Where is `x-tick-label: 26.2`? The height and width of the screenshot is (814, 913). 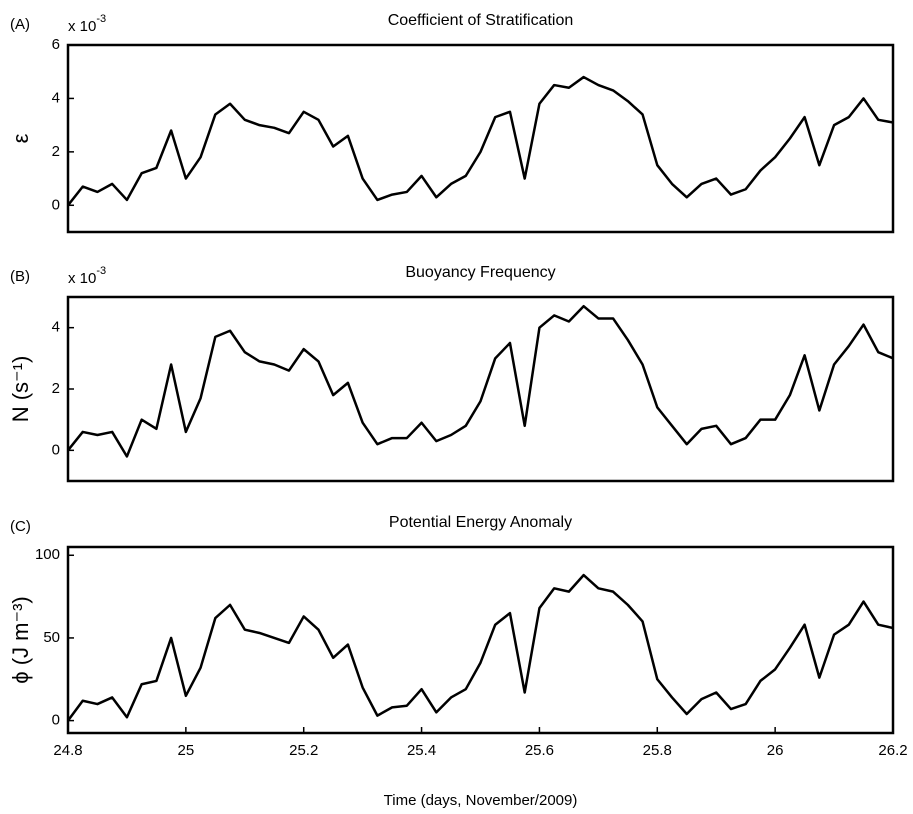
x-tick-label: 26.2 is located at coordinates (892, 750).